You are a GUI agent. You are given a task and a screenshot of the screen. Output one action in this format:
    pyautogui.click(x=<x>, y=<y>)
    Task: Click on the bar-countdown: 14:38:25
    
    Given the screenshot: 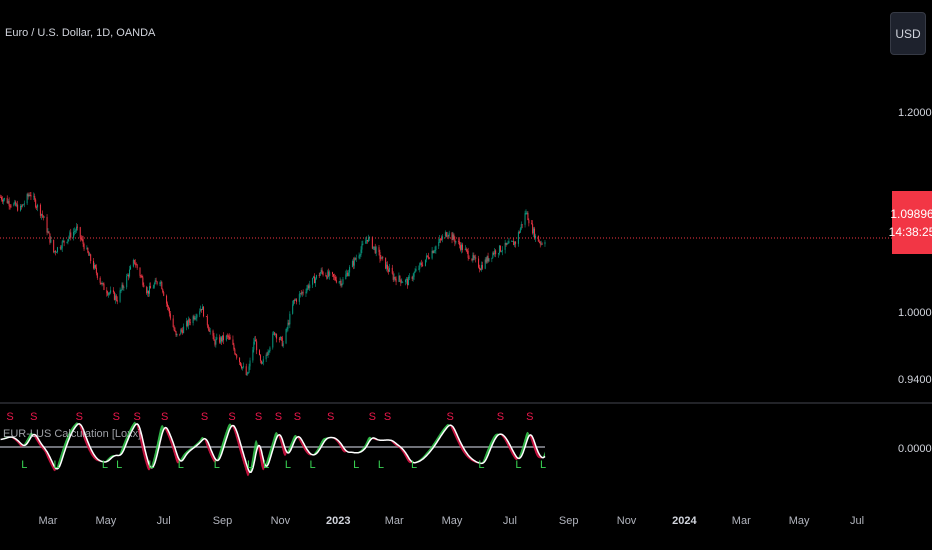 What is the action you would take?
    pyautogui.click(x=910, y=231)
    